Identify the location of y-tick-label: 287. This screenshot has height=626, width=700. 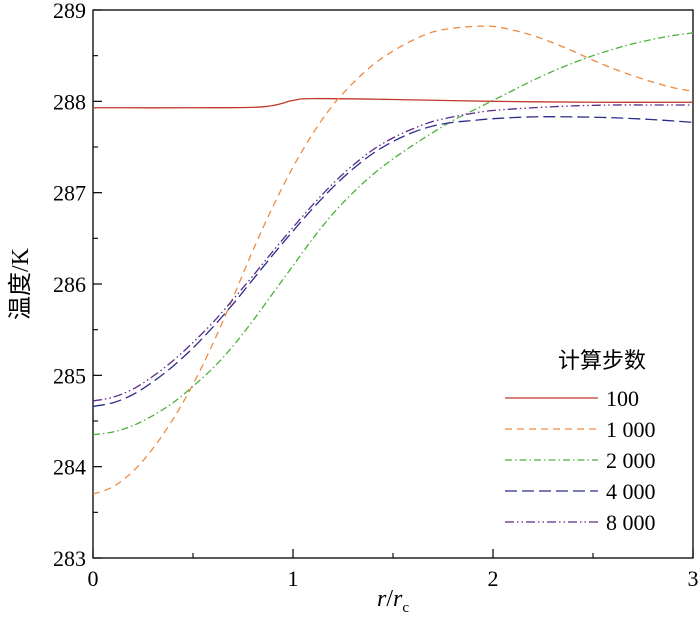
(69, 193).